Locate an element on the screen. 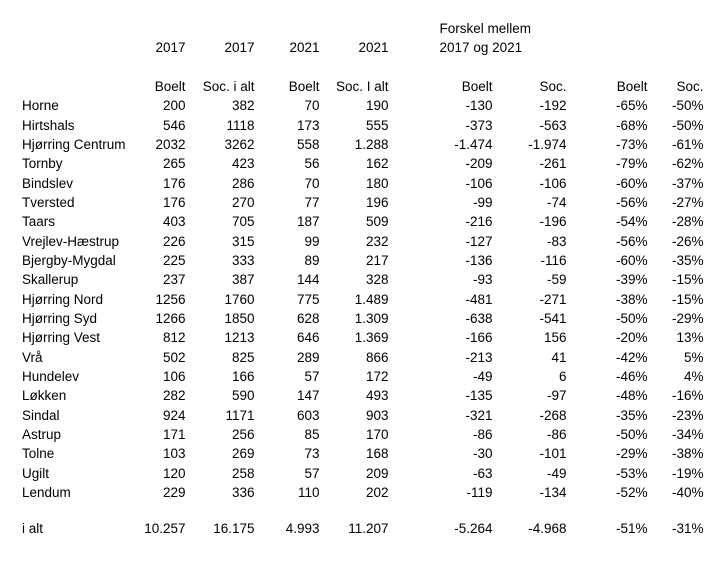 Image resolution: width=715 pixels, height=565 pixels. table-row: Ugilt 120 258 57 209 -63 -49 -53% -19% is located at coordinates (363, 473).